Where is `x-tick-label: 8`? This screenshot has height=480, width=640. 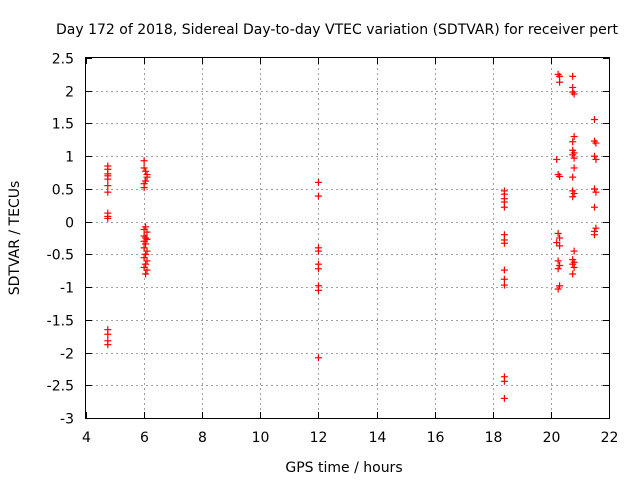 x-tick-label: 8 is located at coordinates (202, 438).